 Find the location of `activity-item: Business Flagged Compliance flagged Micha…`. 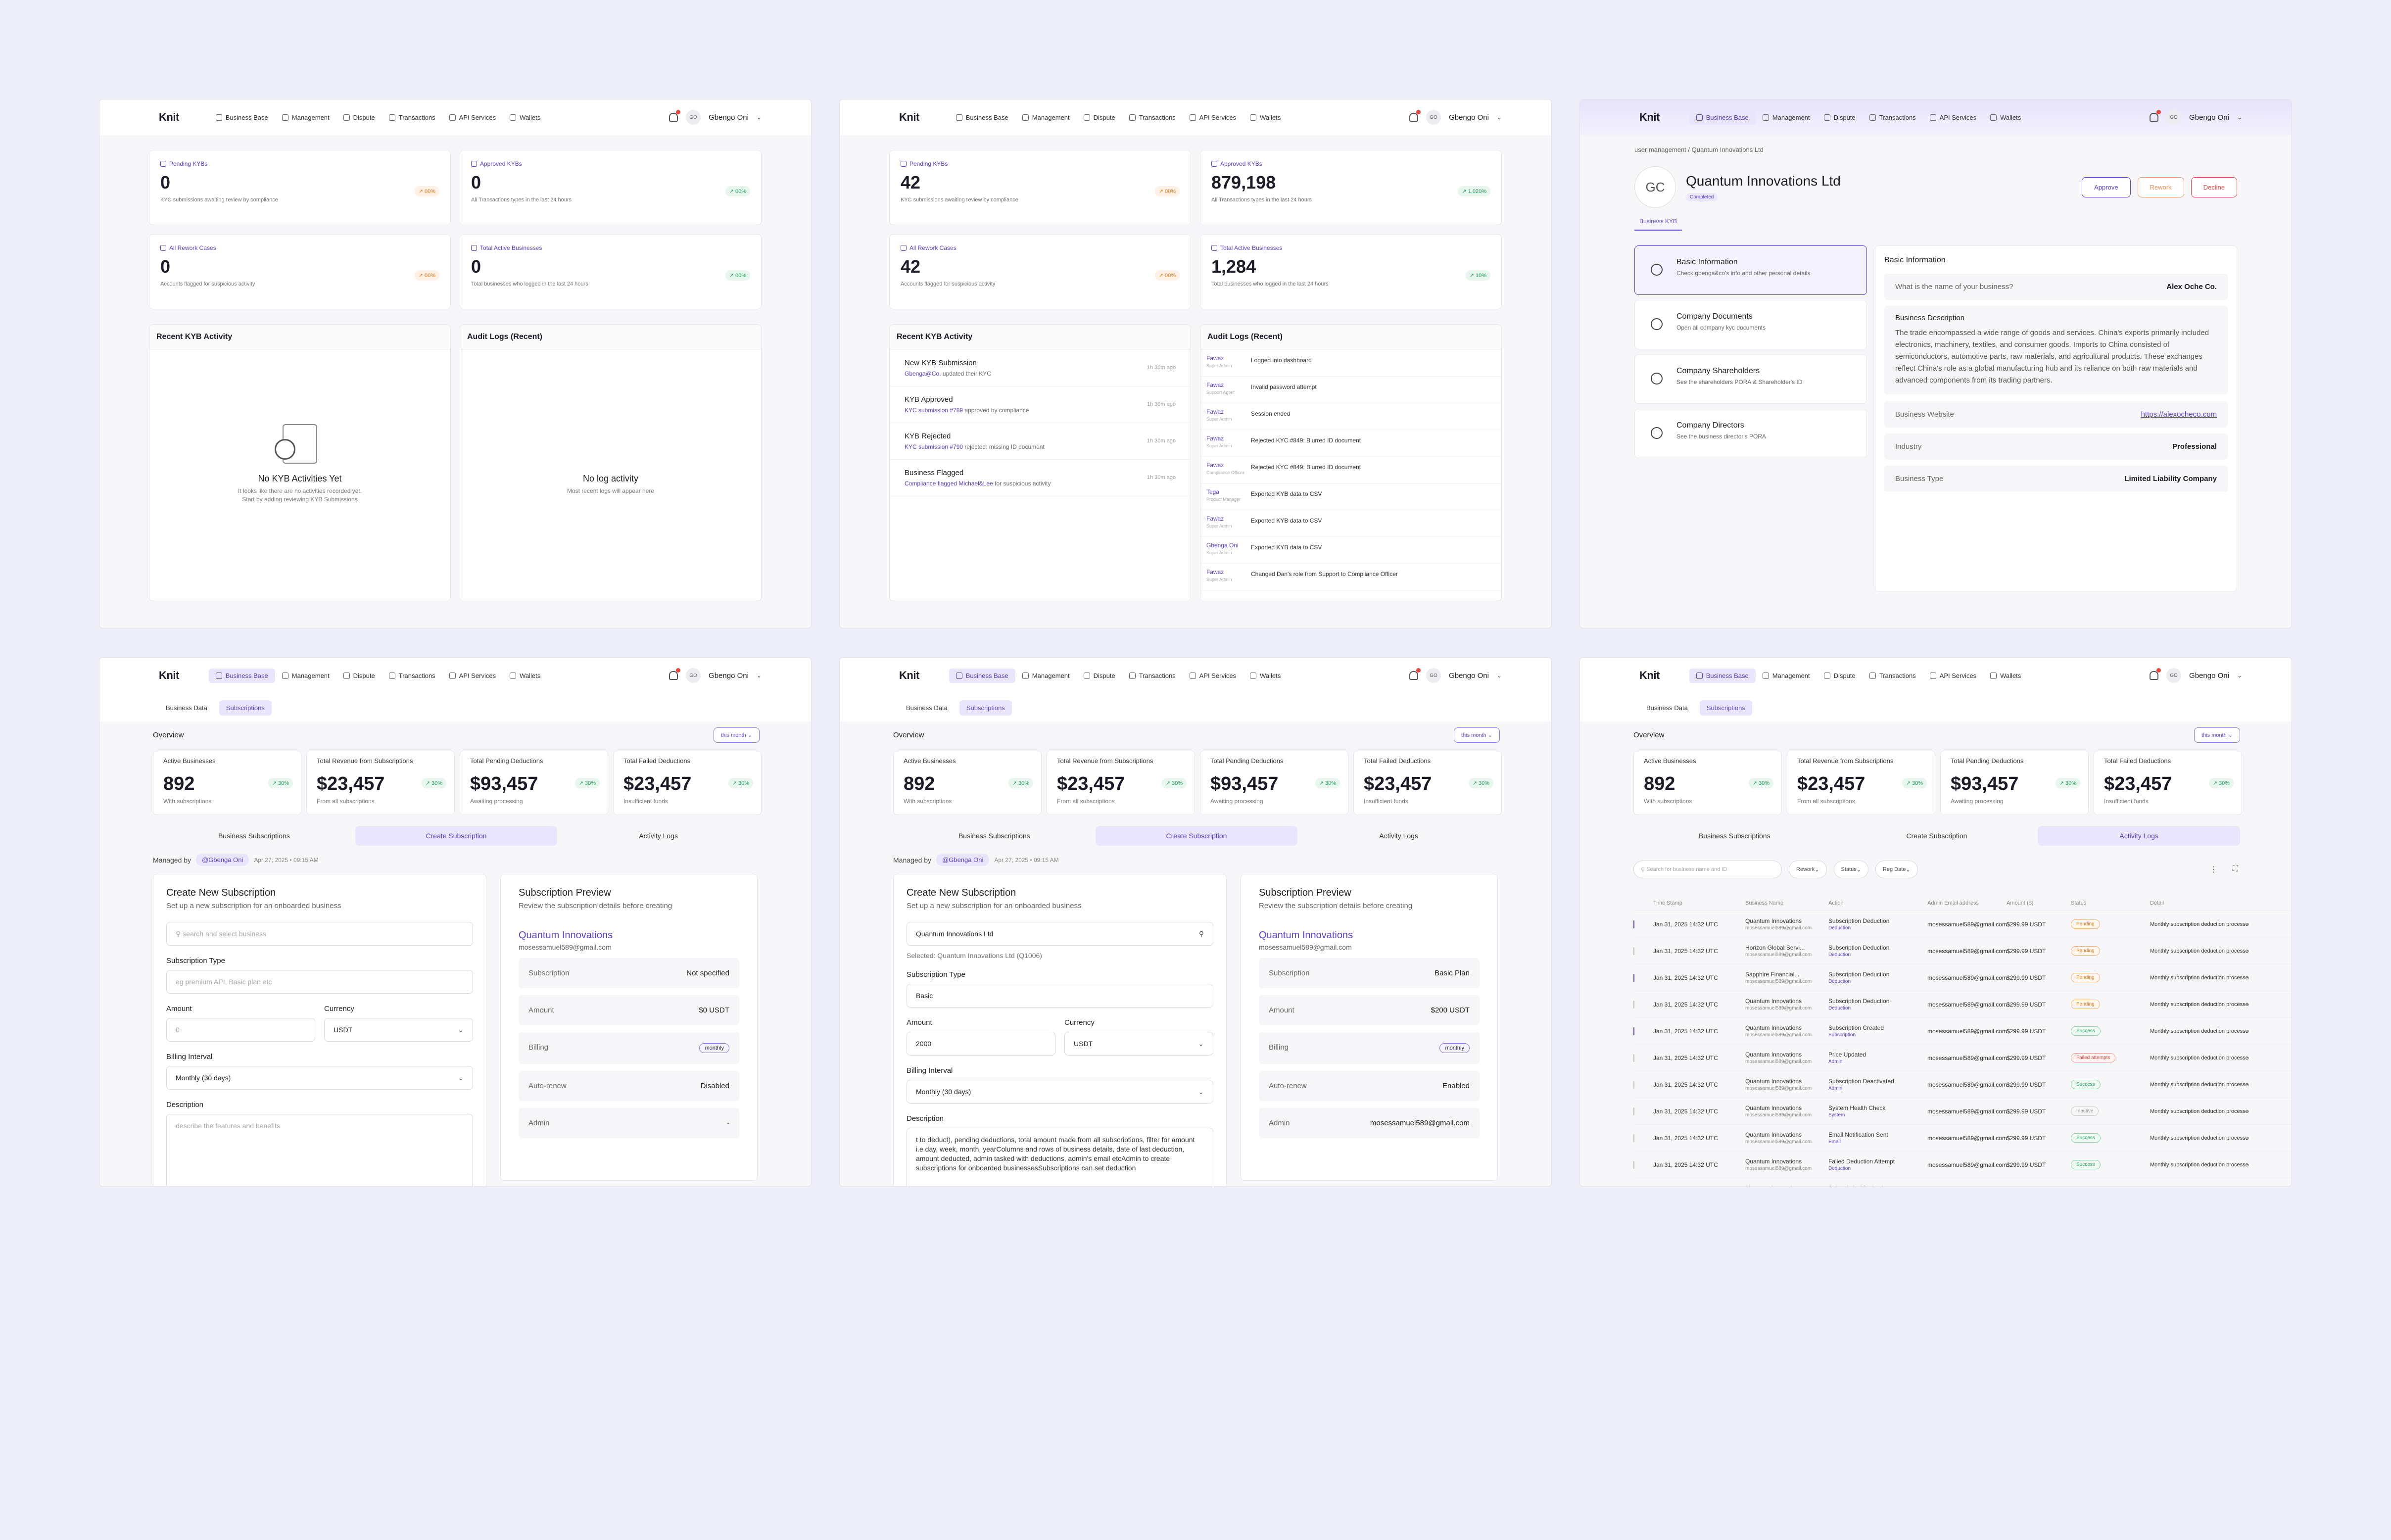

activity-item: Business Flagged Compliance flagged Micha… is located at coordinates (1040, 478).